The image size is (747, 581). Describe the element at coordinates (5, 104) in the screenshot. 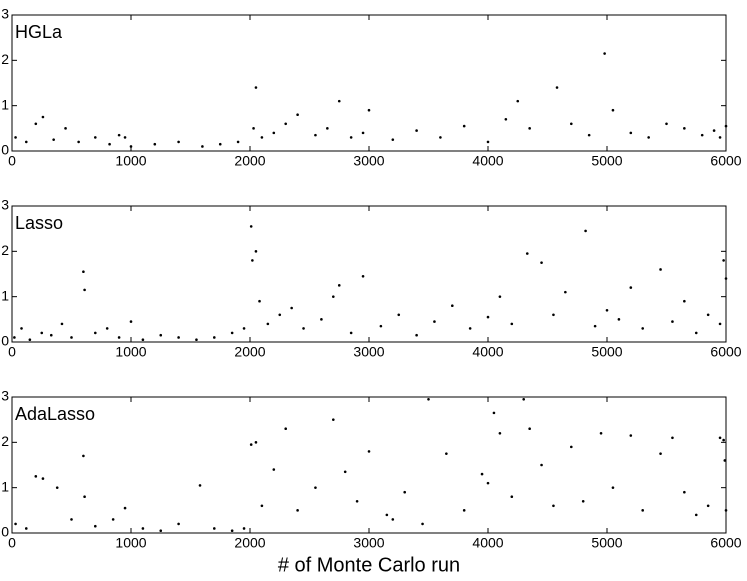

I see `y-tick-label: 1` at that location.